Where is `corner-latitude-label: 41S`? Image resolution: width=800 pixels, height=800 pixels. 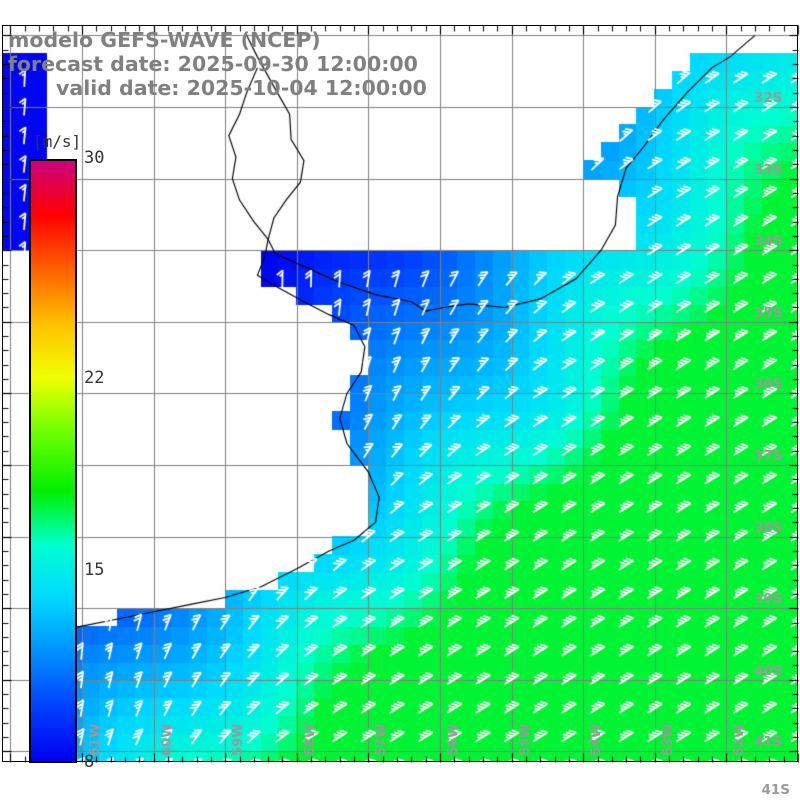
corner-latitude-label: 41S is located at coordinates (775, 790).